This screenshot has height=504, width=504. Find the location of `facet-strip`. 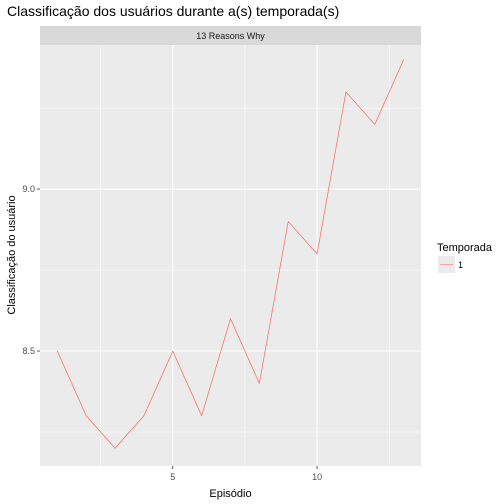

facet-strip is located at coordinates (230, 35).